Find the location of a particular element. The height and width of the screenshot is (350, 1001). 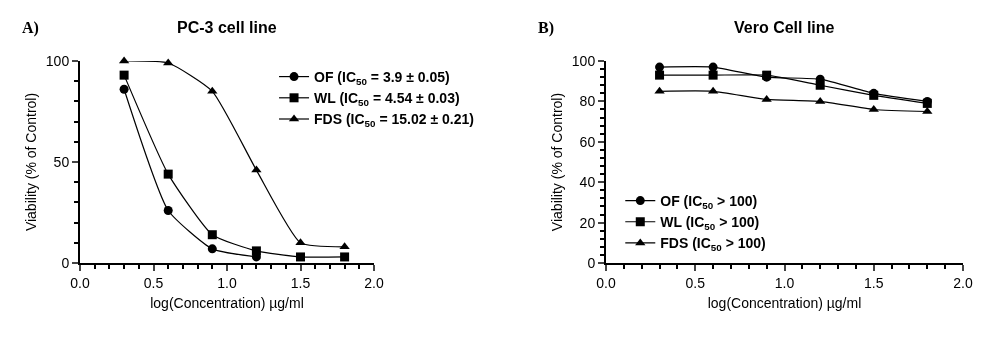

text: B) is located at coordinates (546, 28).